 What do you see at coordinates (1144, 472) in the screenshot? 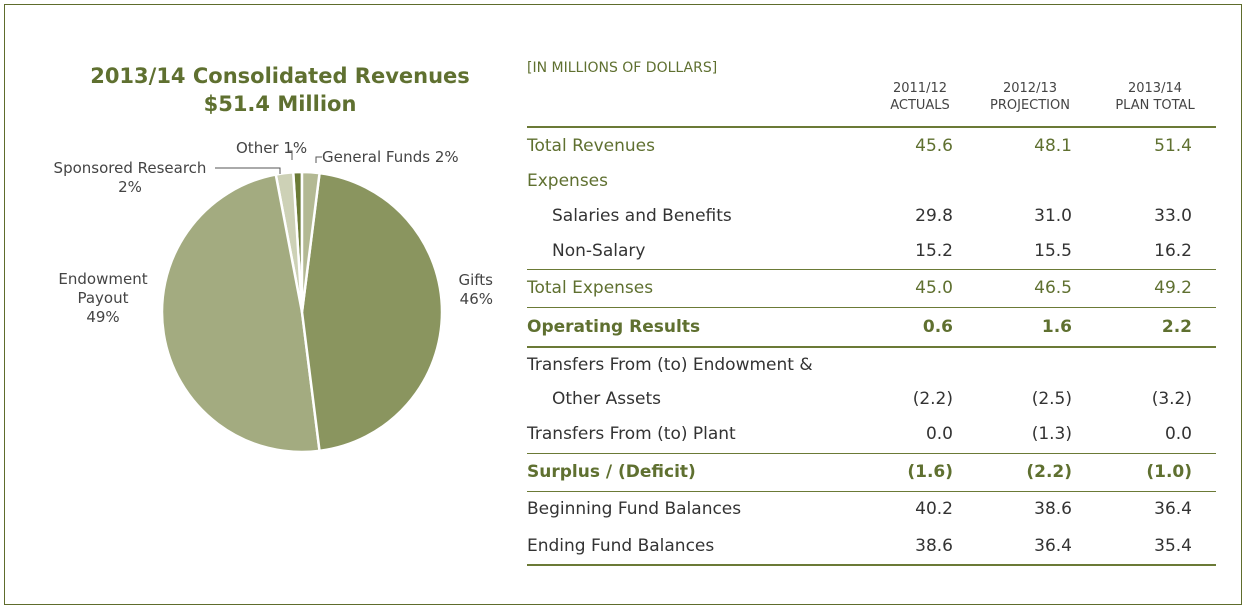
I see `value-cell: (1.0)` at bounding box center [1144, 472].